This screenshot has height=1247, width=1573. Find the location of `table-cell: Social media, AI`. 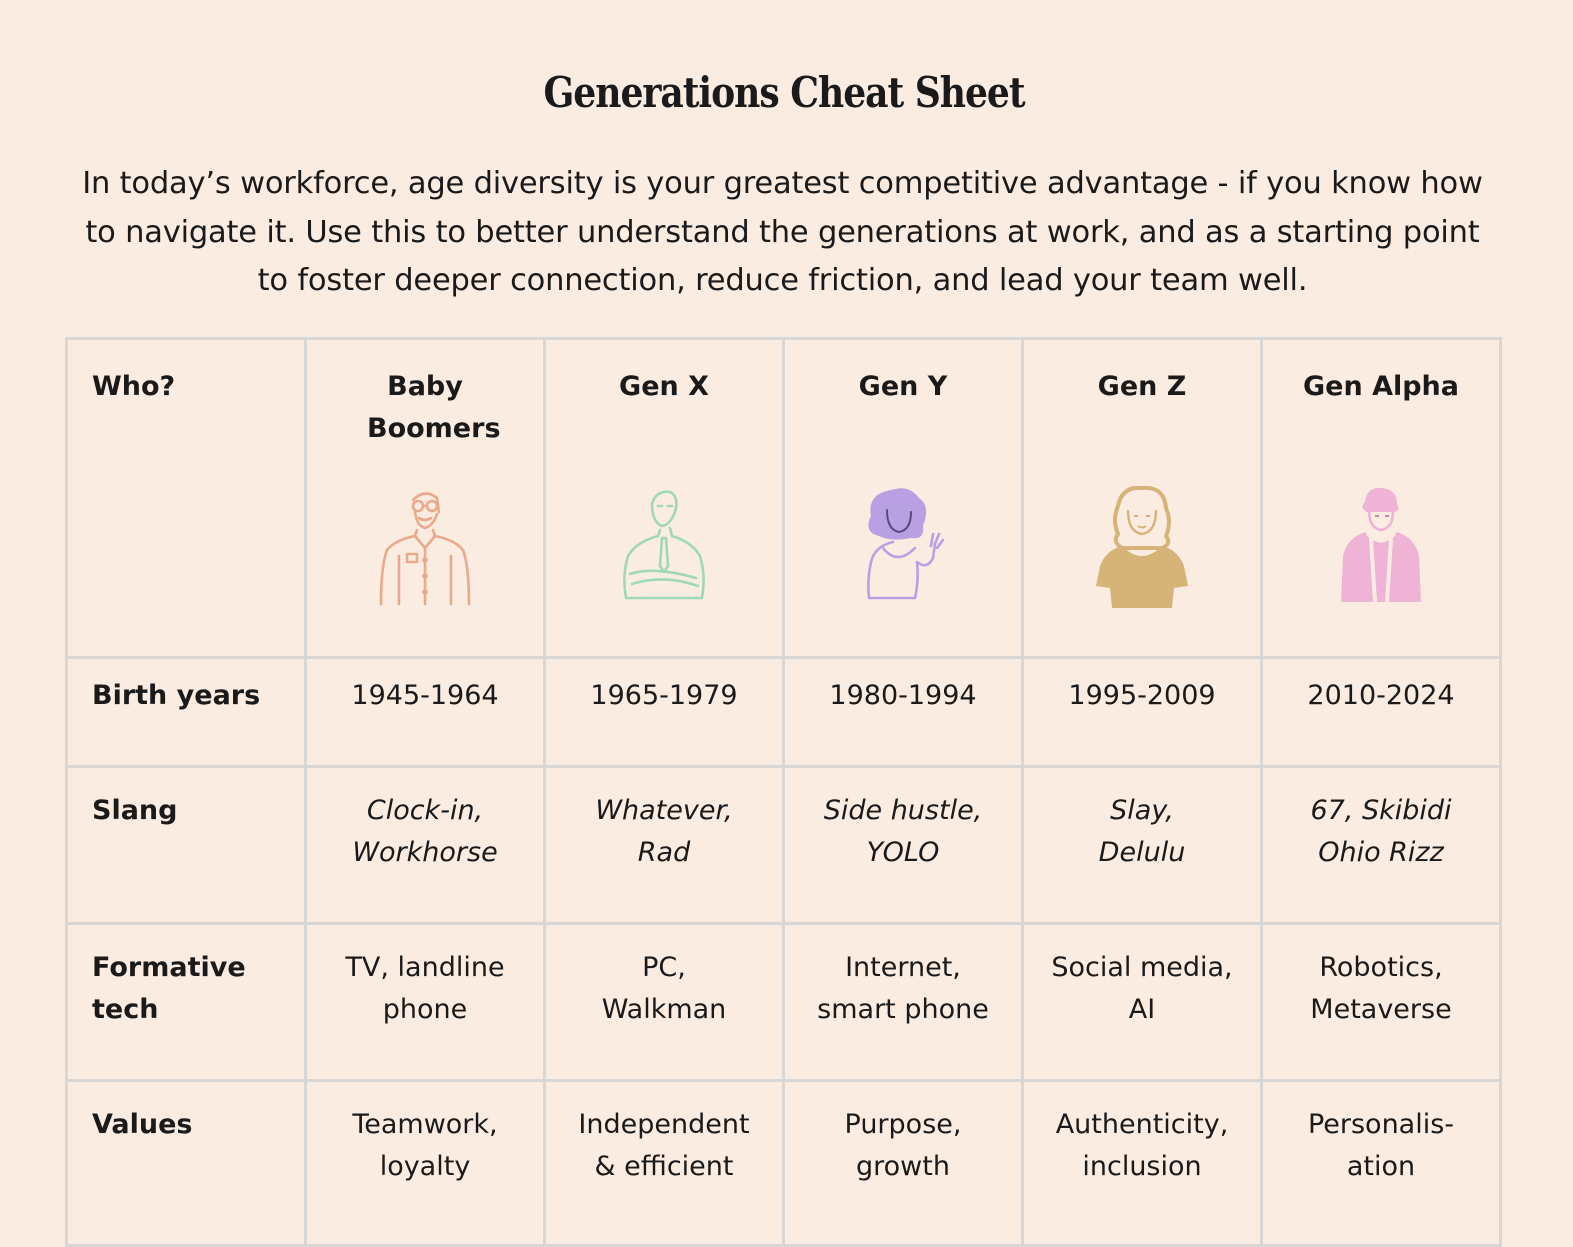

table-cell: Social media, AI is located at coordinates (1142, 1002).